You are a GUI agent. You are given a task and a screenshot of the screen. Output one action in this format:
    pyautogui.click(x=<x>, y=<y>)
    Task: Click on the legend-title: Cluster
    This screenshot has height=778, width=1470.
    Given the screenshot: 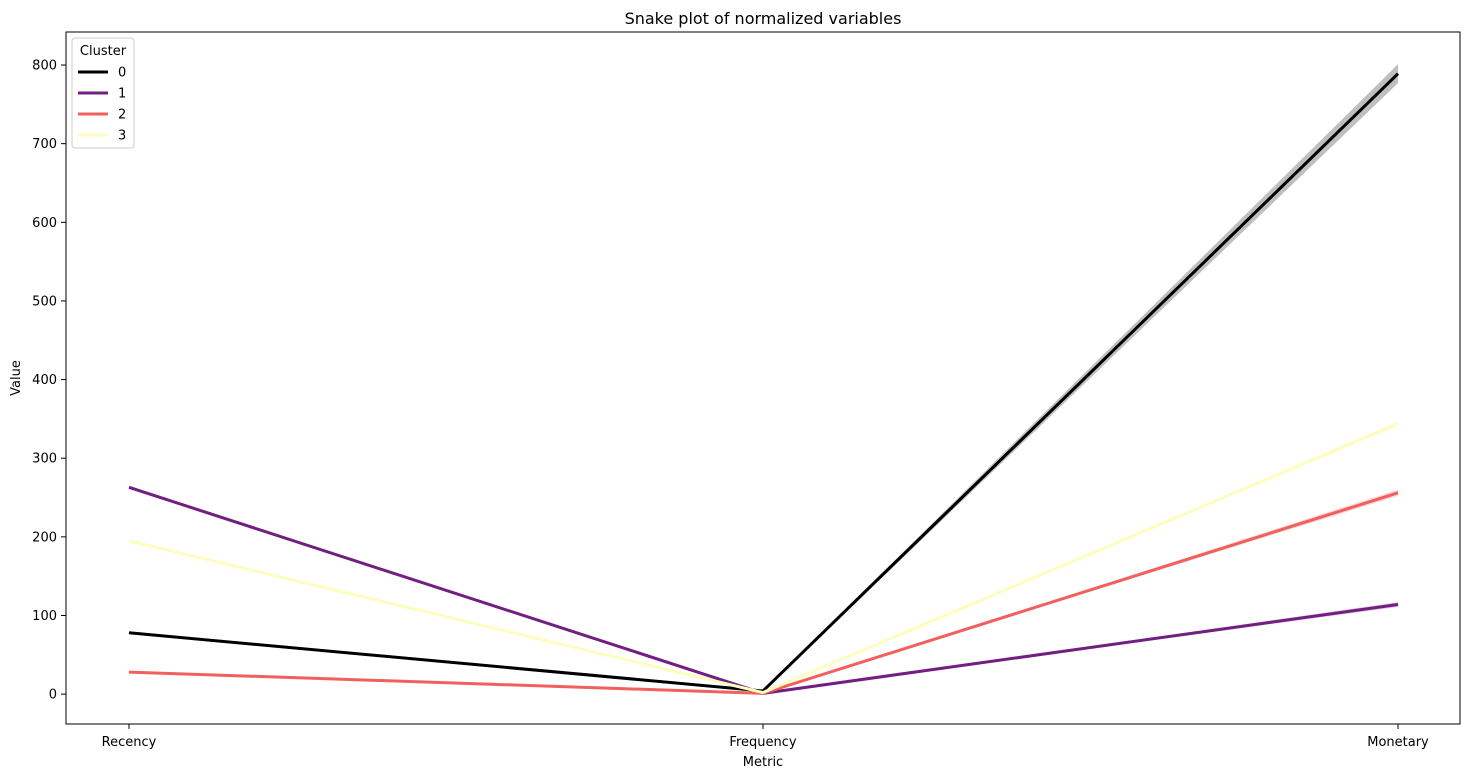 What is the action you would take?
    pyautogui.click(x=103, y=51)
    